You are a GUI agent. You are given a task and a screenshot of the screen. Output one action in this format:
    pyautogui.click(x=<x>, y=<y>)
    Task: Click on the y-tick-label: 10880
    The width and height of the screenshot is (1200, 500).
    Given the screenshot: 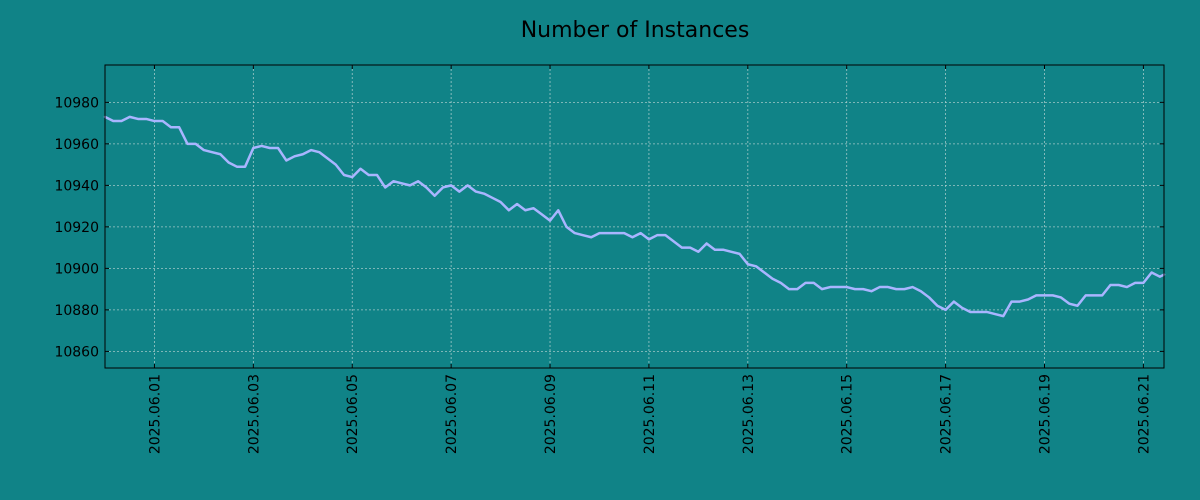 What is the action you would take?
    pyautogui.click(x=76, y=311)
    